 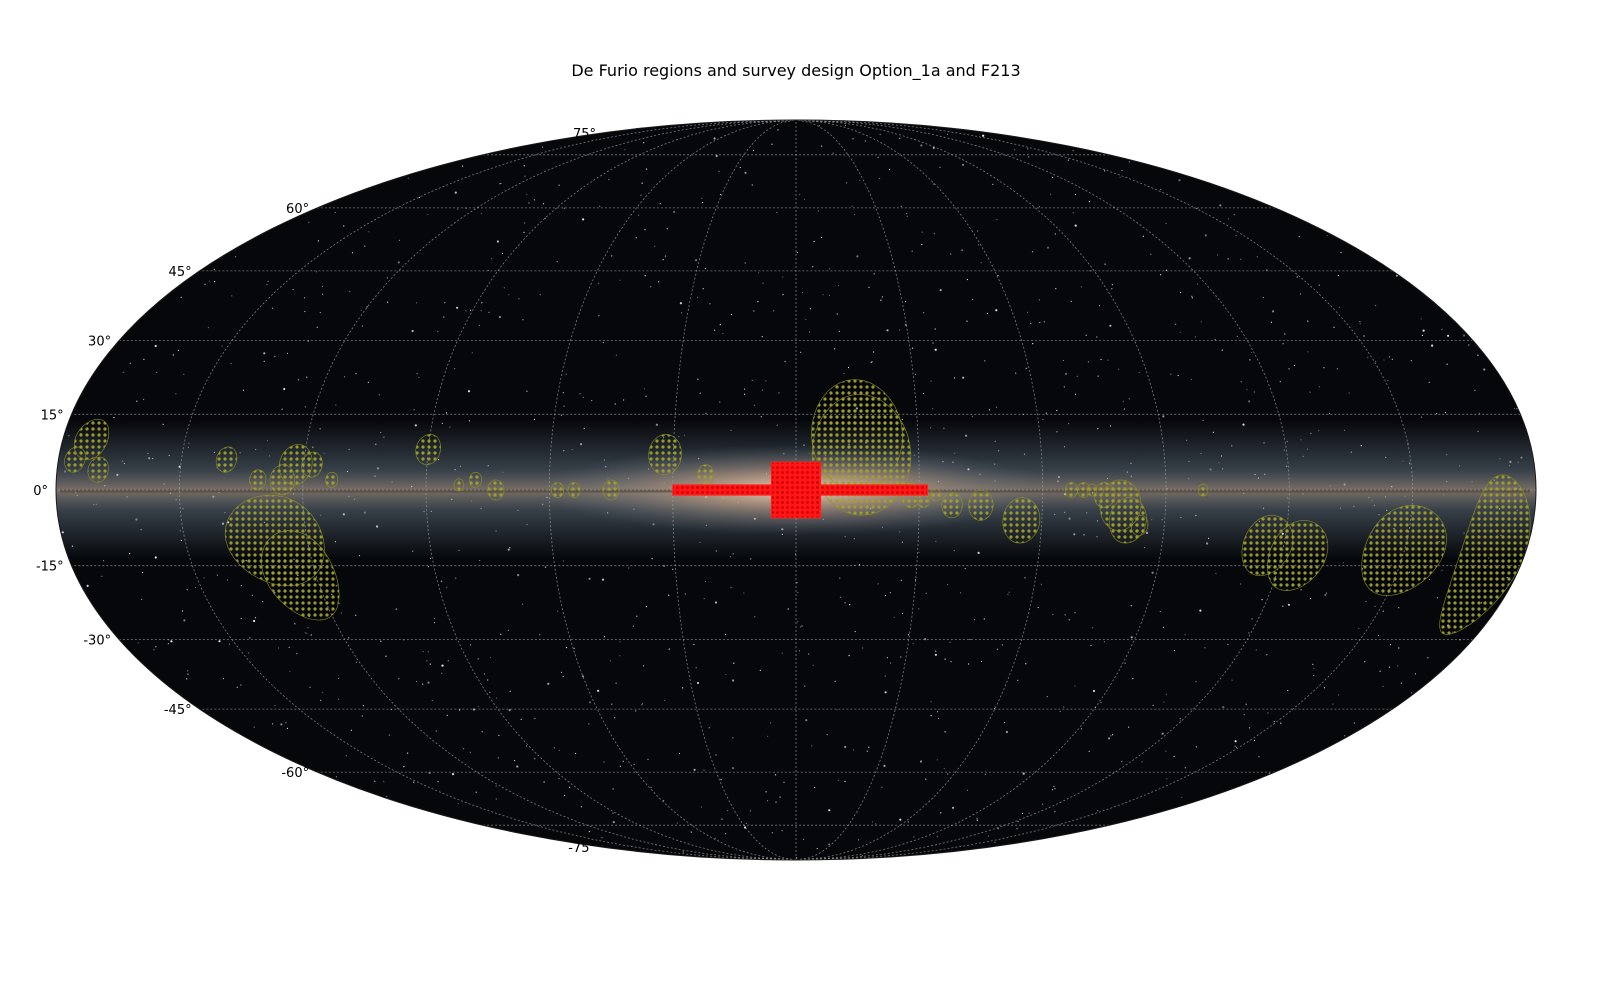 What do you see at coordinates (297, 209) in the screenshot?
I see `latitude-label: 60°` at bounding box center [297, 209].